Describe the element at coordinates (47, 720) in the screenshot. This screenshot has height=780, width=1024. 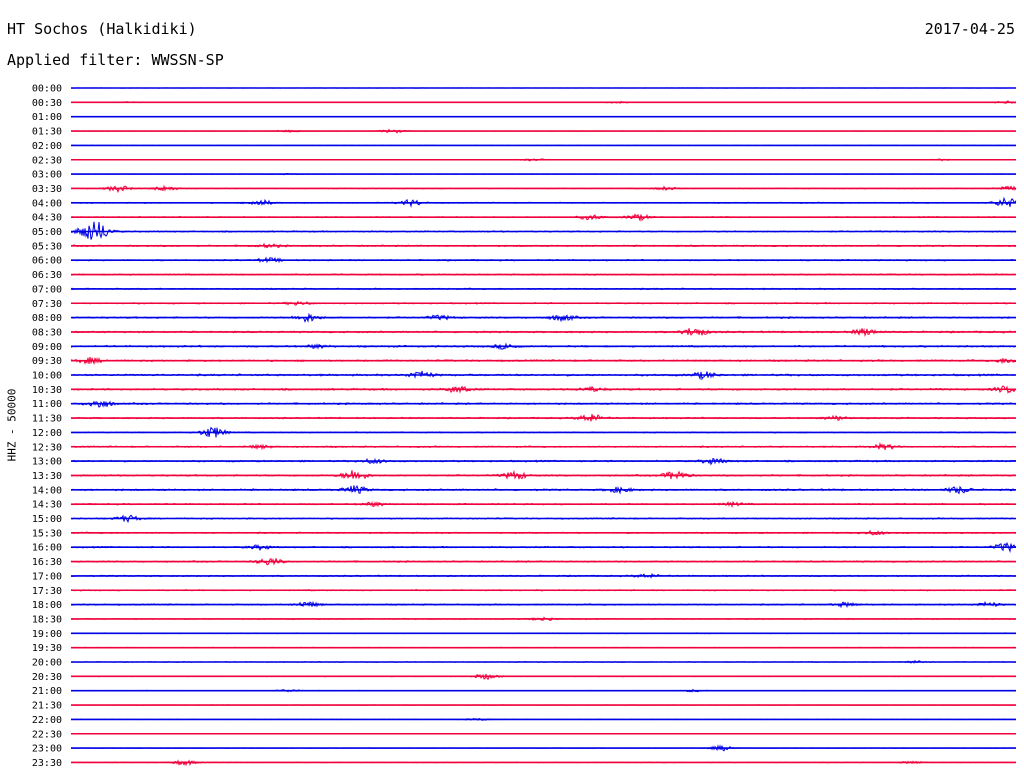
I see `time-label: 22:00` at that location.